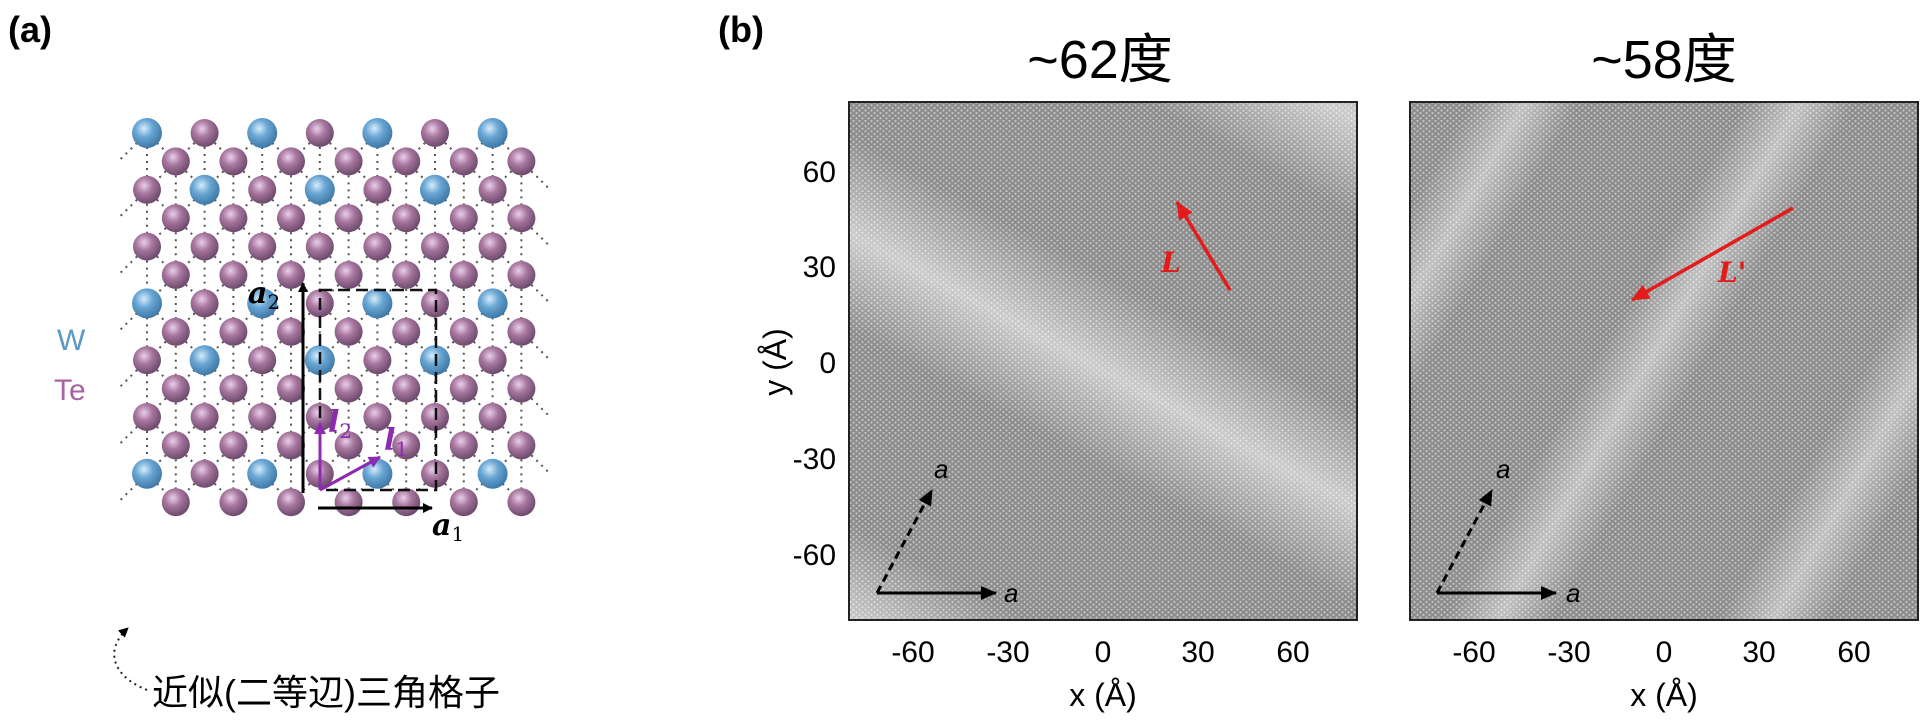 This screenshot has height=725, width=1928. What do you see at coordinates (1100, 60) in the screenshot?
I see `left-title: ~62度` at bounding box center [1100, 60].